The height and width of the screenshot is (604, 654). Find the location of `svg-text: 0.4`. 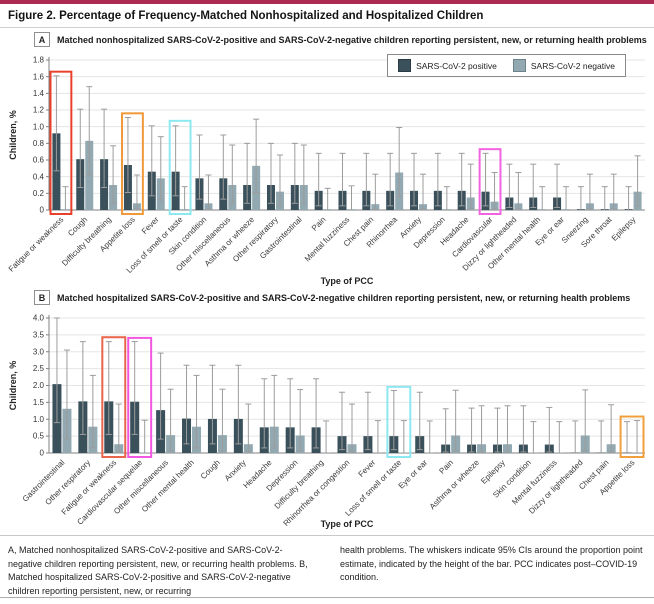

svg-text: 0.4 is located at coordinates (39, 176).